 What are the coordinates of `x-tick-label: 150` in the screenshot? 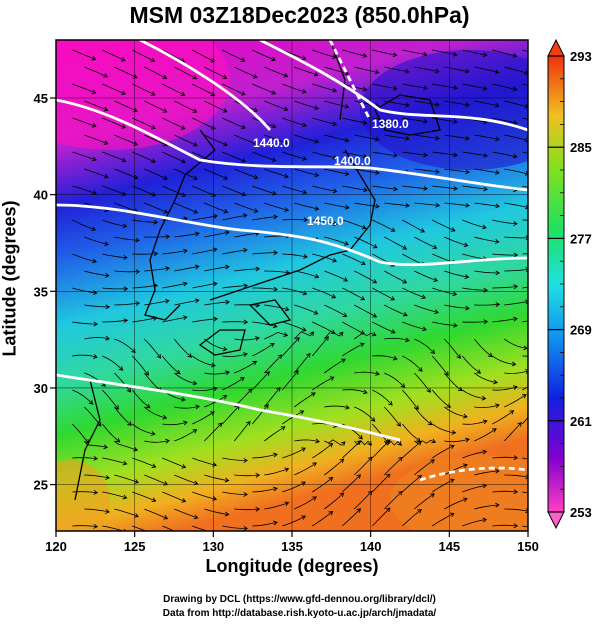 It's located at (528, 546).